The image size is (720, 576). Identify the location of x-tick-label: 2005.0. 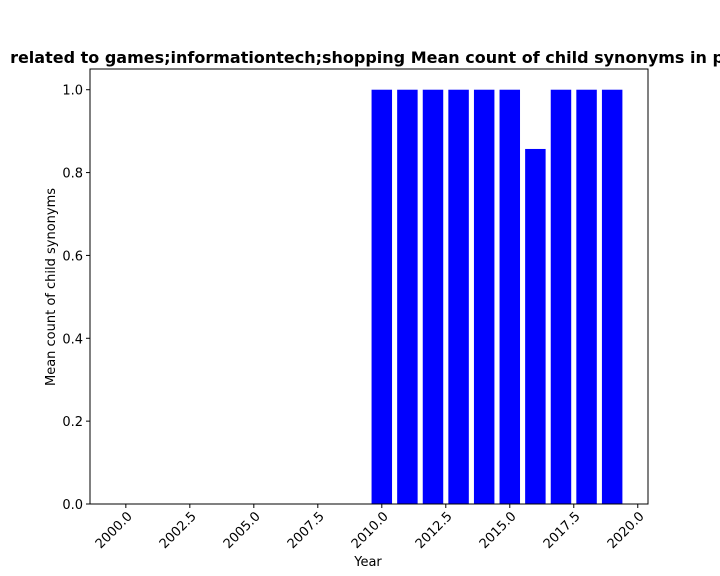
(242, 530).